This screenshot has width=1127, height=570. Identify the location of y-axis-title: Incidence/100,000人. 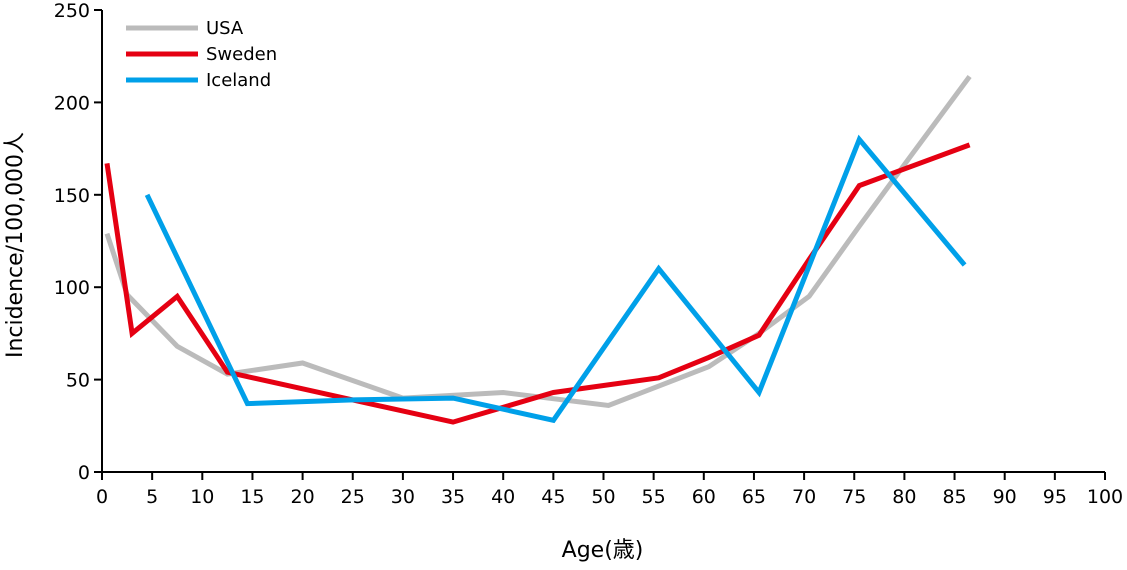
(15, 245).